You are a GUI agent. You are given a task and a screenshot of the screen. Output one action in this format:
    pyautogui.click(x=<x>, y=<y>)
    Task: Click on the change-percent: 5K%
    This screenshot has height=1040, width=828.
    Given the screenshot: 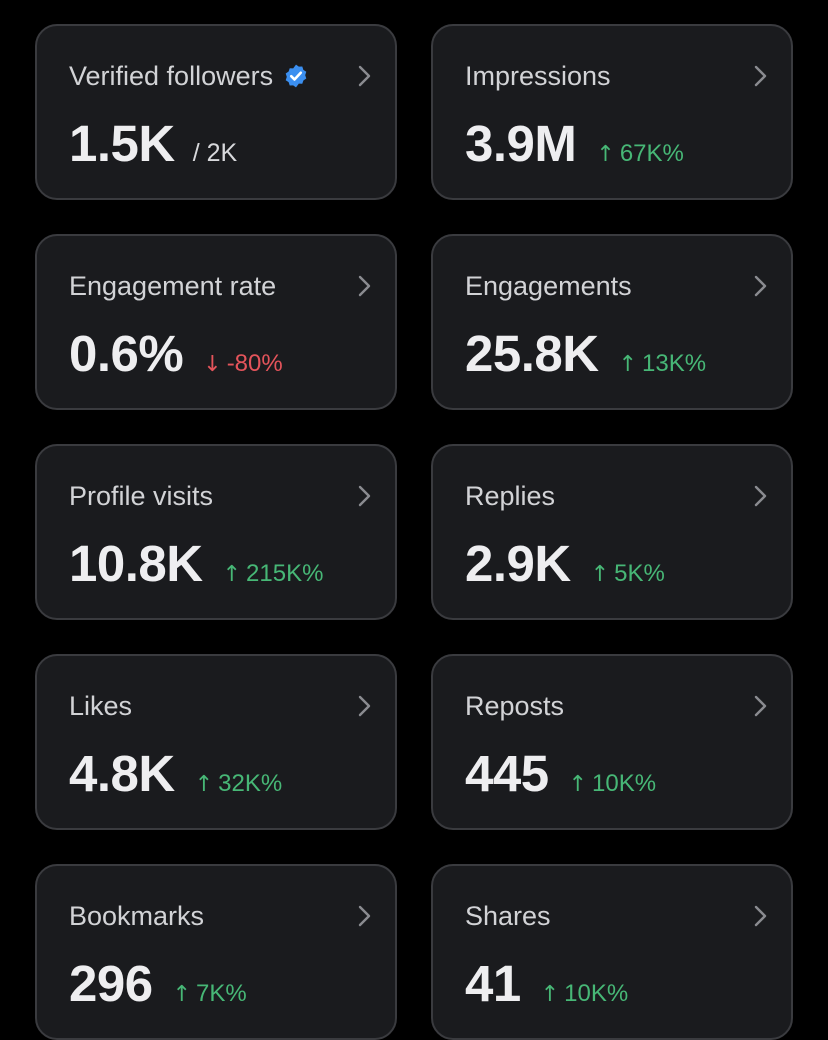 What is the action you would take?
    pyautogui.click(x=639, y=573)
    